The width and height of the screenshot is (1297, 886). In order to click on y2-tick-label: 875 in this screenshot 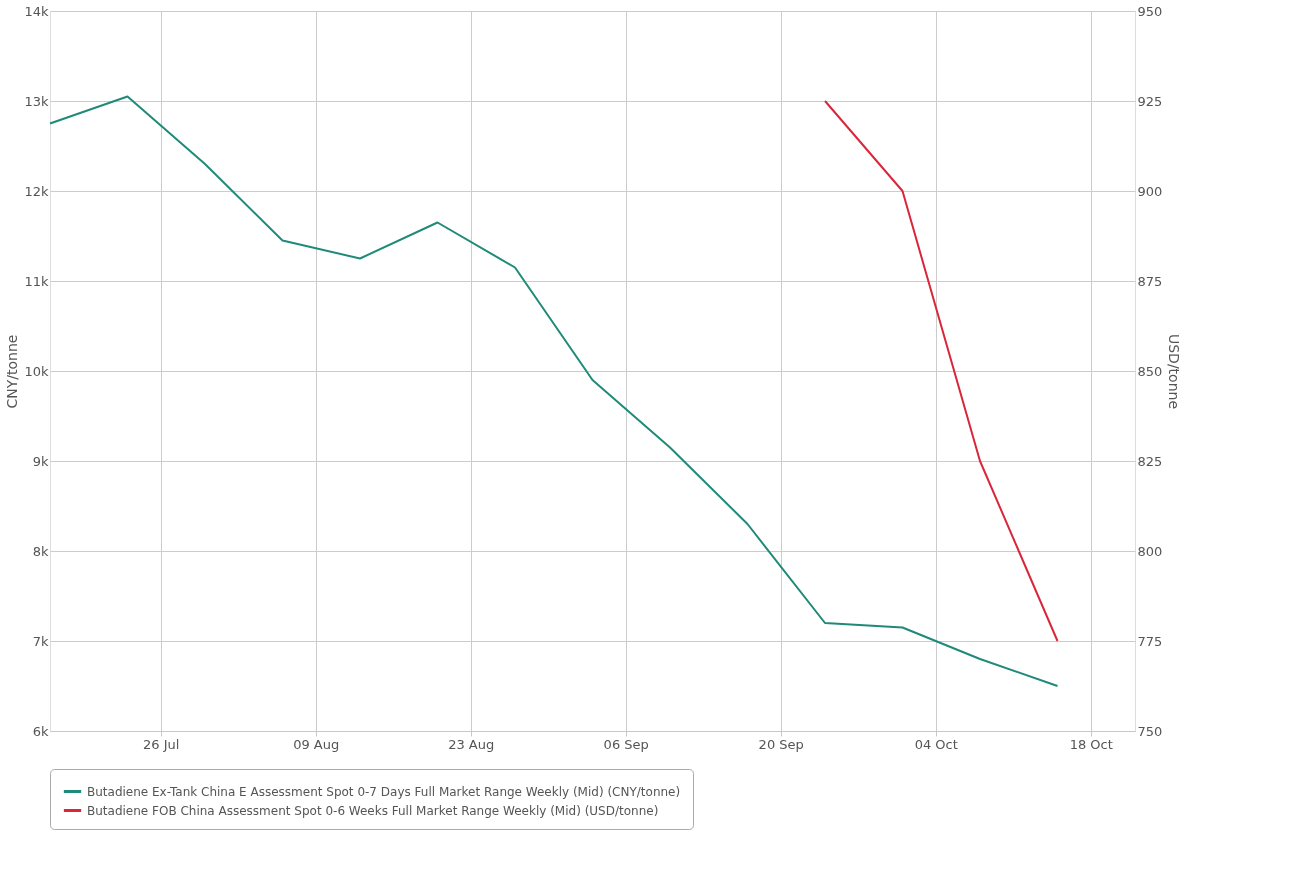, I will do `click(1150, 281)`.